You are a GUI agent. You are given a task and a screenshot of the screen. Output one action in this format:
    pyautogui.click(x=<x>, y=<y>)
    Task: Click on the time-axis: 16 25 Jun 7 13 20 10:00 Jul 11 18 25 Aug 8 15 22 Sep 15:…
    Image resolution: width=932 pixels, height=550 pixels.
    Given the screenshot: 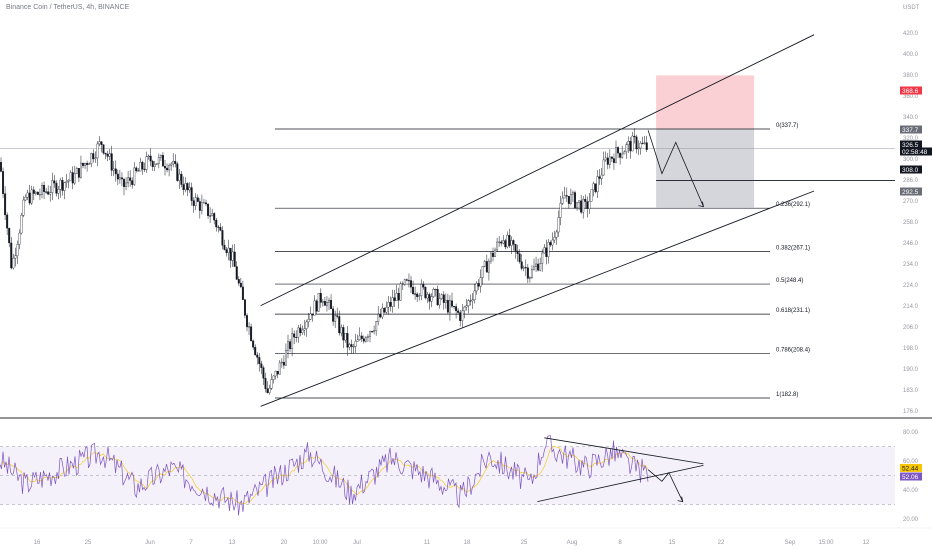 What is the action you would take?
    pyautogui.click(x=452, y=543)
    